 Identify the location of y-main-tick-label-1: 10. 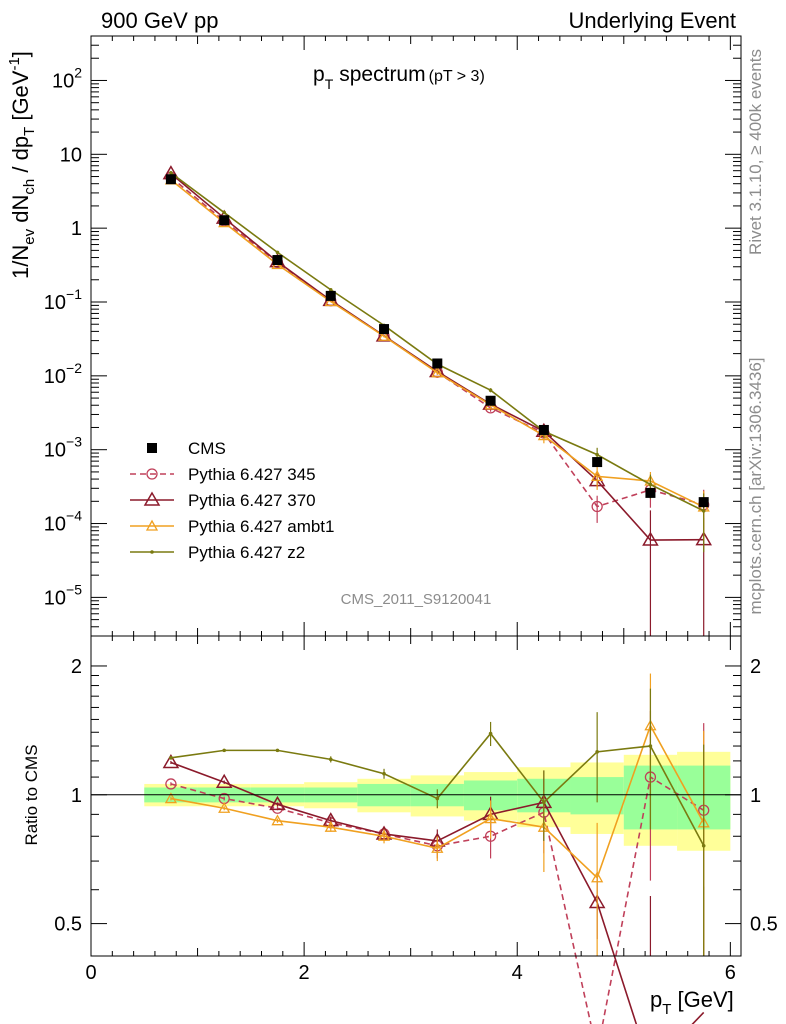
(71, 155).